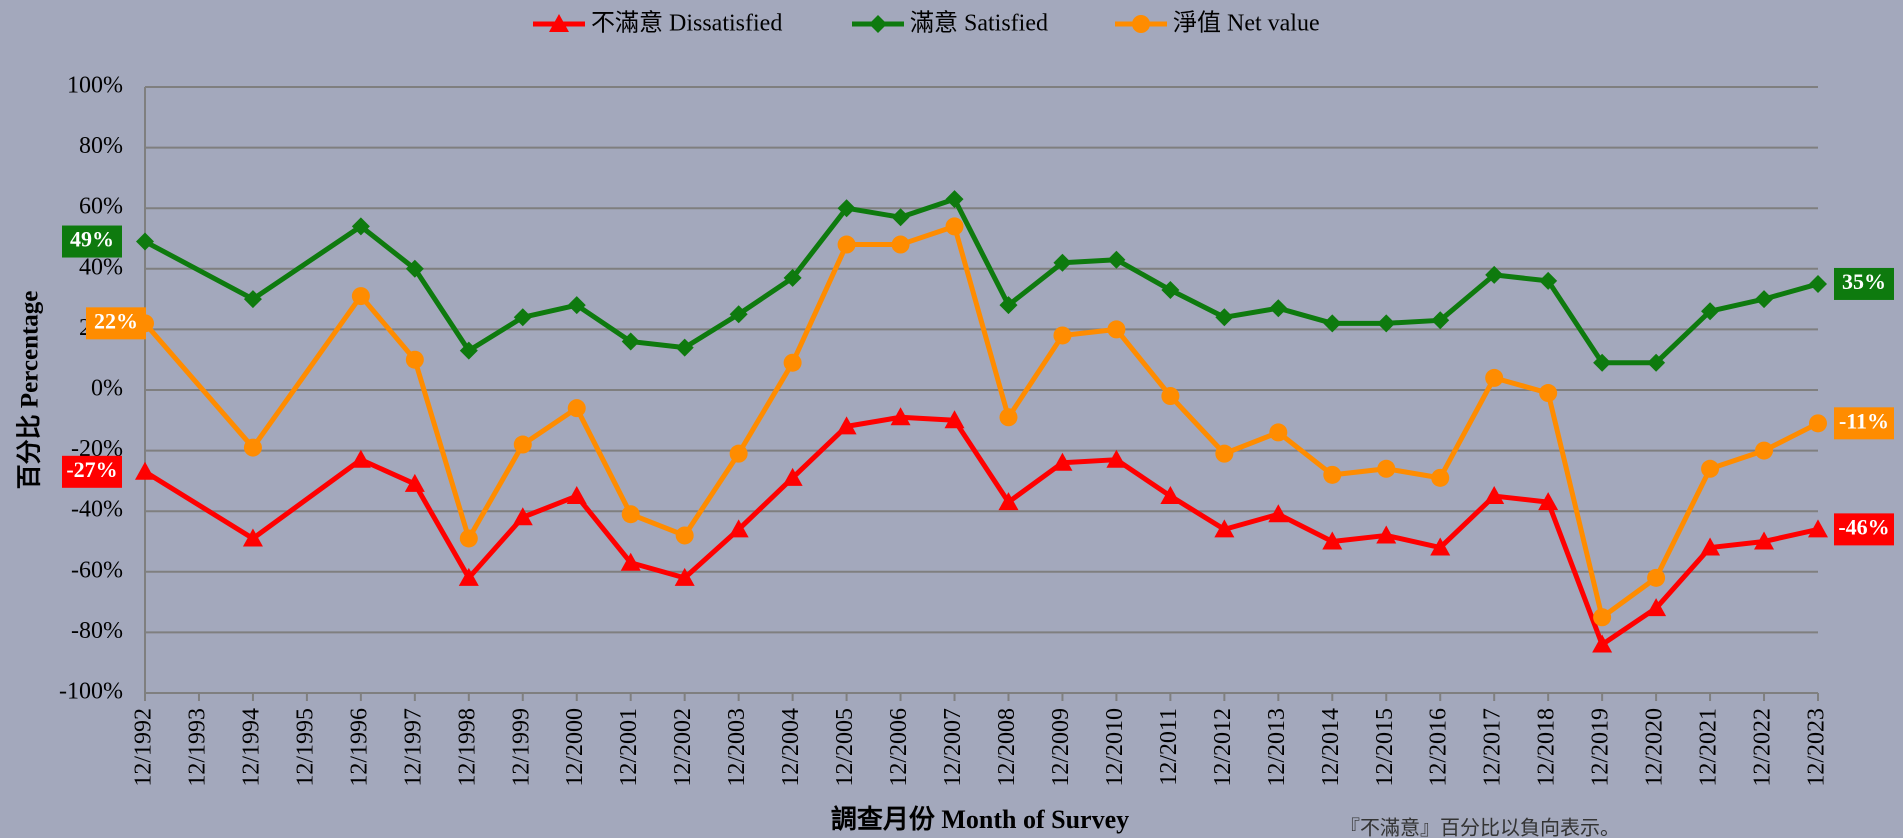  Describe the element at coordinates (1493, 747) in the screenshot. I see `x-tick-label: 12/2017` at that location.